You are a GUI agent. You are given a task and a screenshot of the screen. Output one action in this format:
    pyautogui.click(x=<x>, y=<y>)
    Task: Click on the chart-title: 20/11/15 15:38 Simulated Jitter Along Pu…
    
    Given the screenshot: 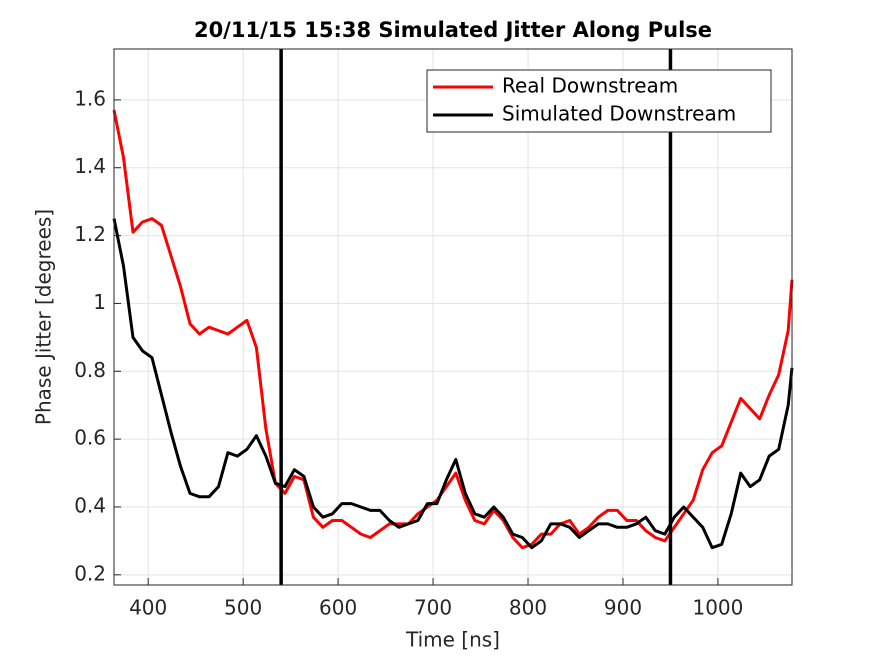 What is the action you would take?
    pyautogui.click(x=453, y=30)
    